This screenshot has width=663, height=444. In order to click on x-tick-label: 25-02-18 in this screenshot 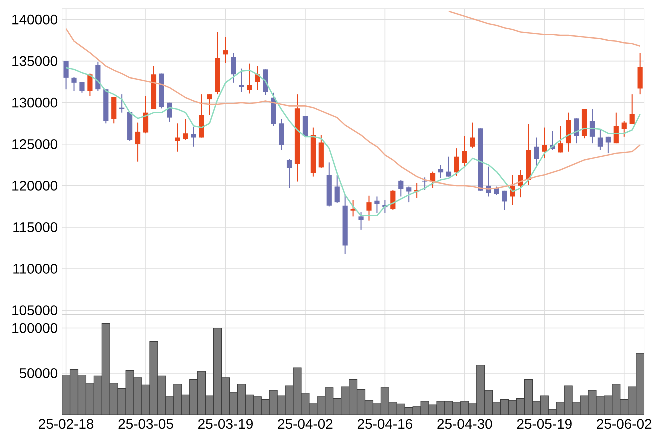, I will do `click(66, 424)`.